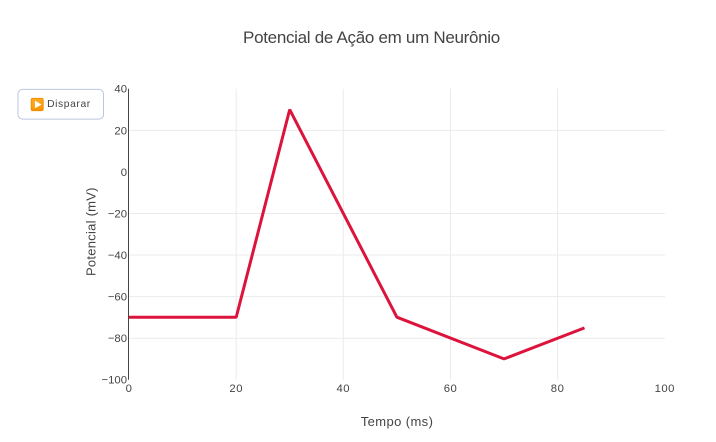 The height and width of the screenshot is (442, 716). I want to click on svg-text: −80, so click(117, 339).